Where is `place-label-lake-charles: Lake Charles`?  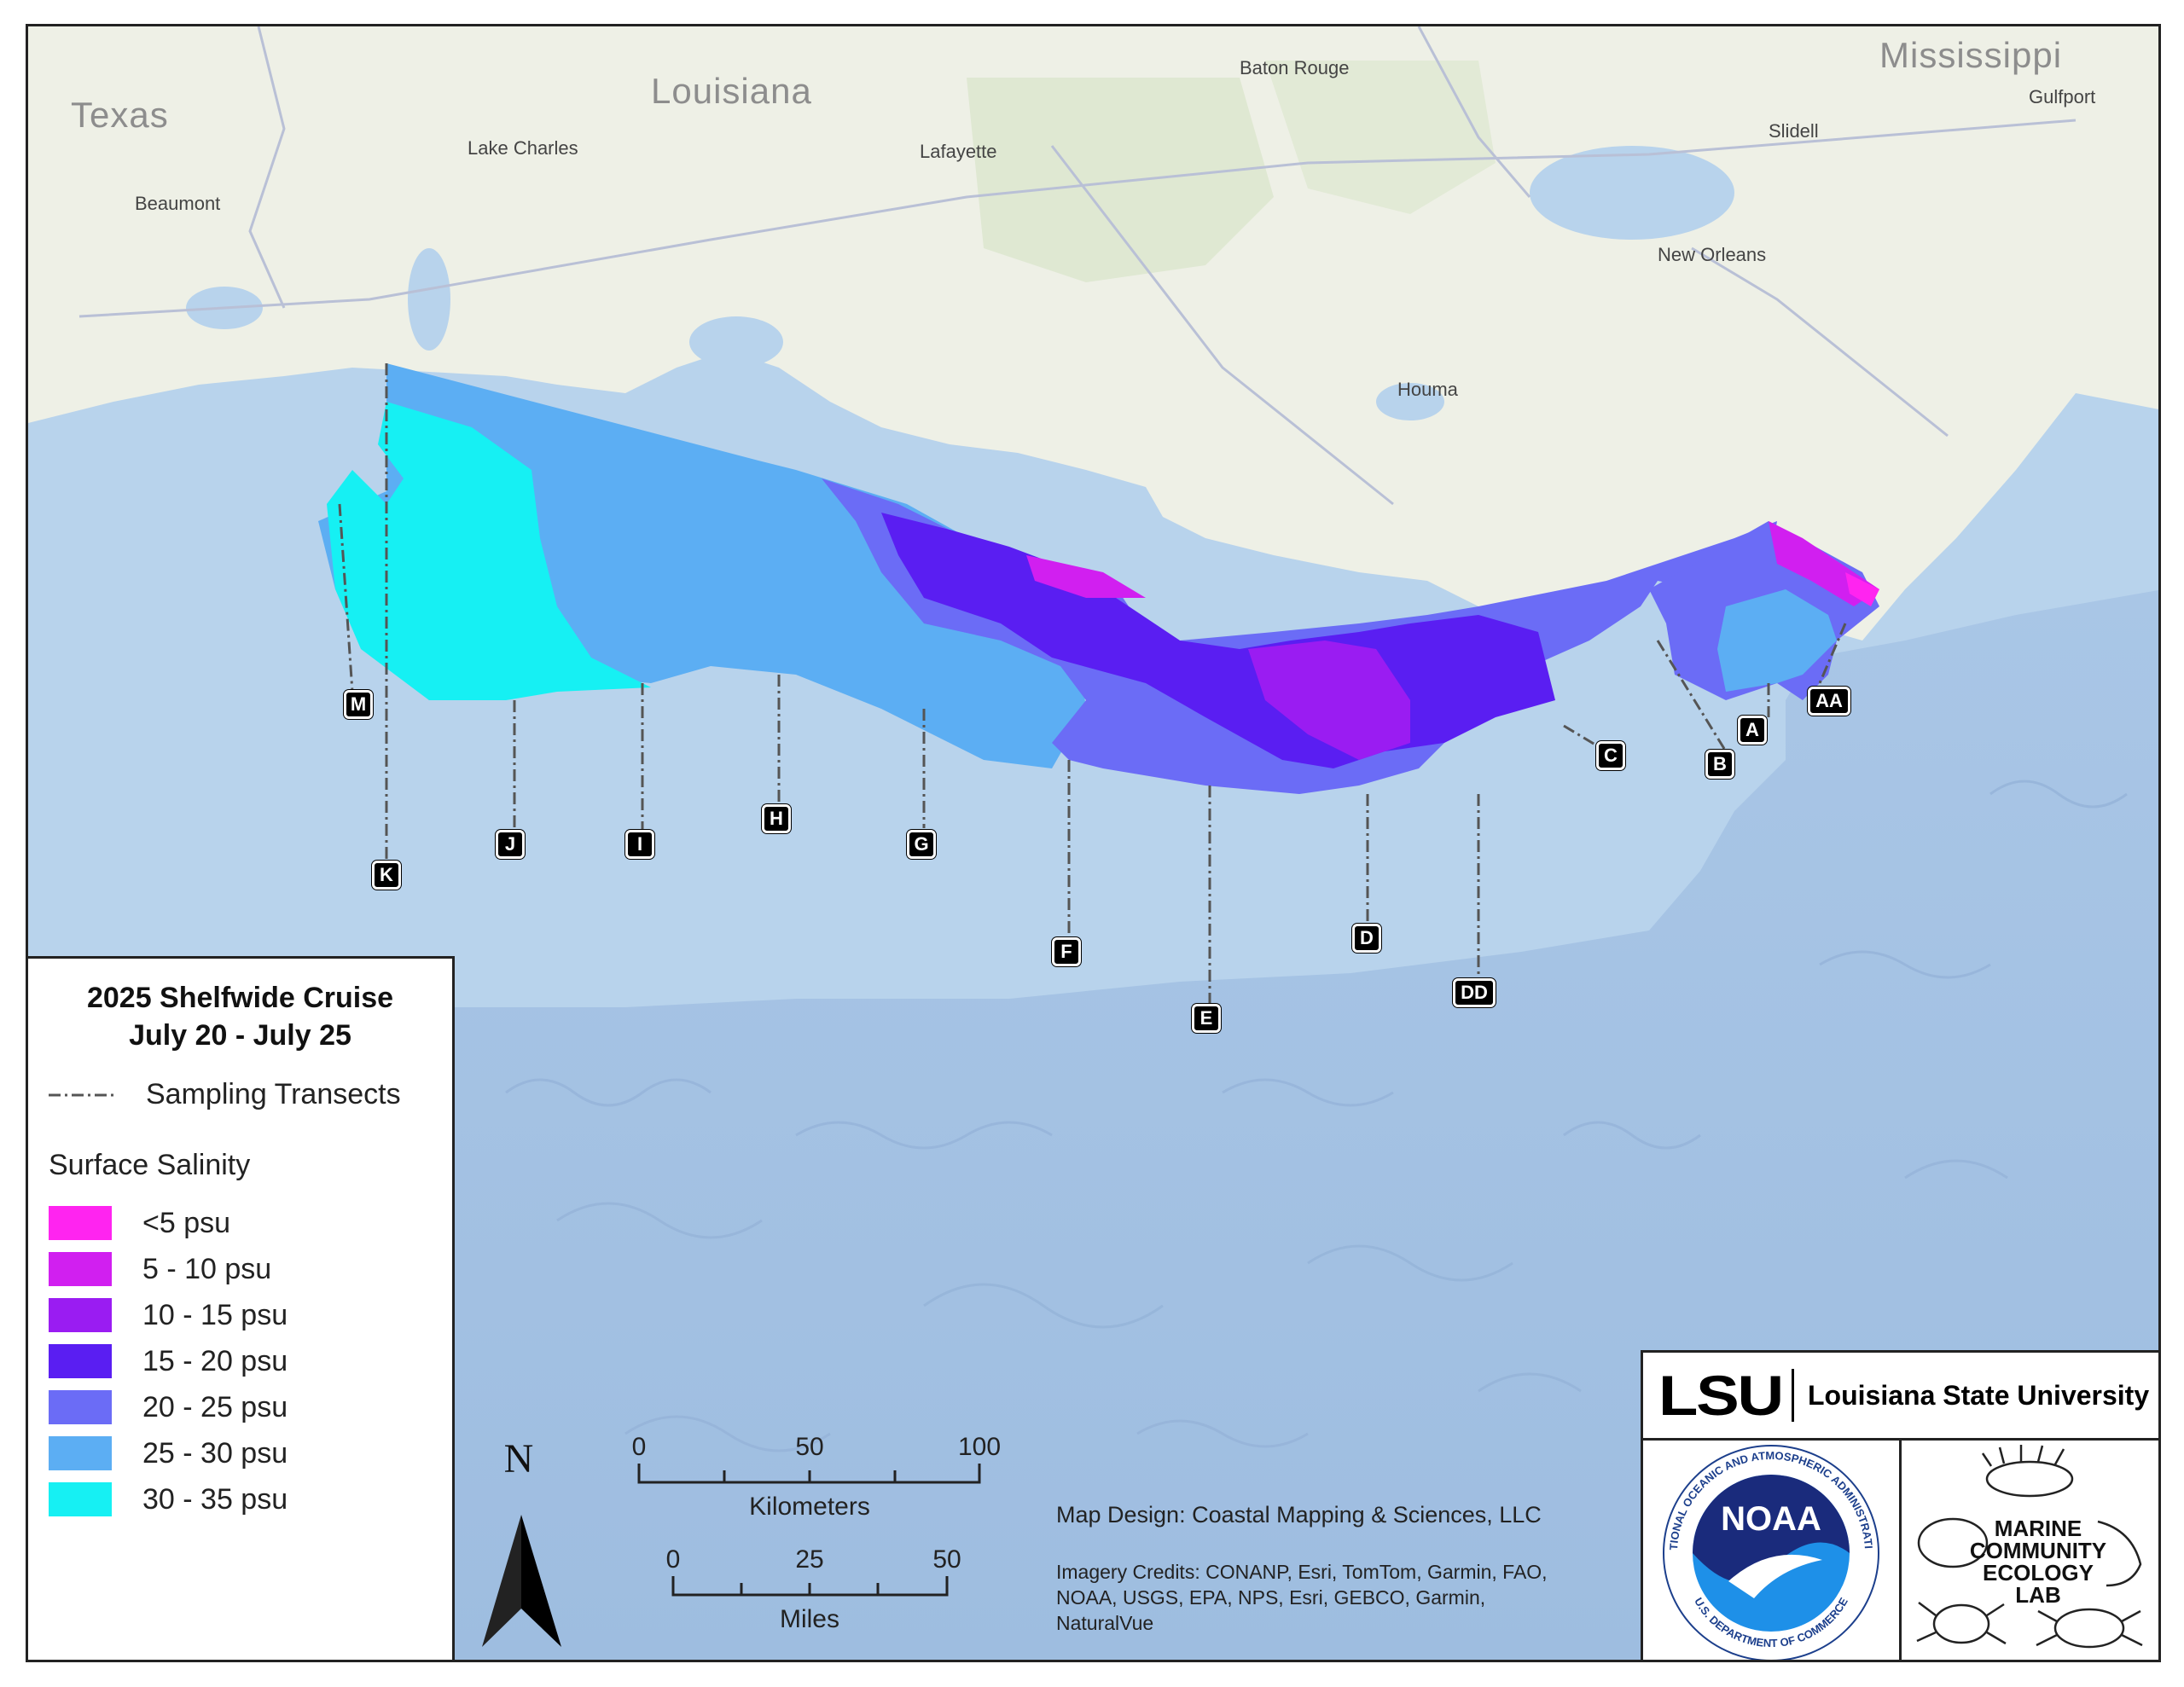
place-label-lake-charles: Lake Charles is located at coordinates (523, 148).